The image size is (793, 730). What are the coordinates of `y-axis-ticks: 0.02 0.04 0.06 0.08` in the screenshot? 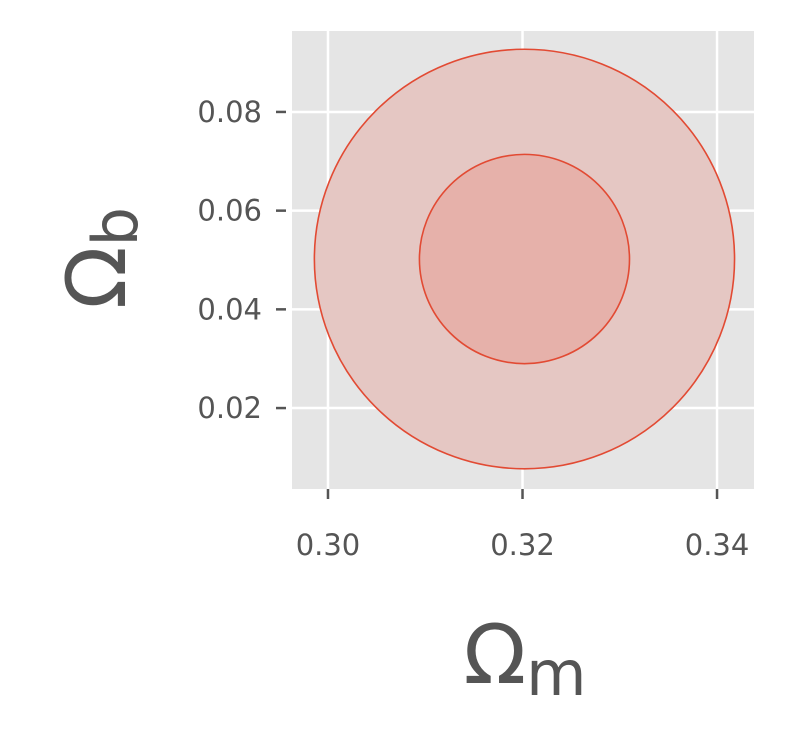 It's located at (241, 260).